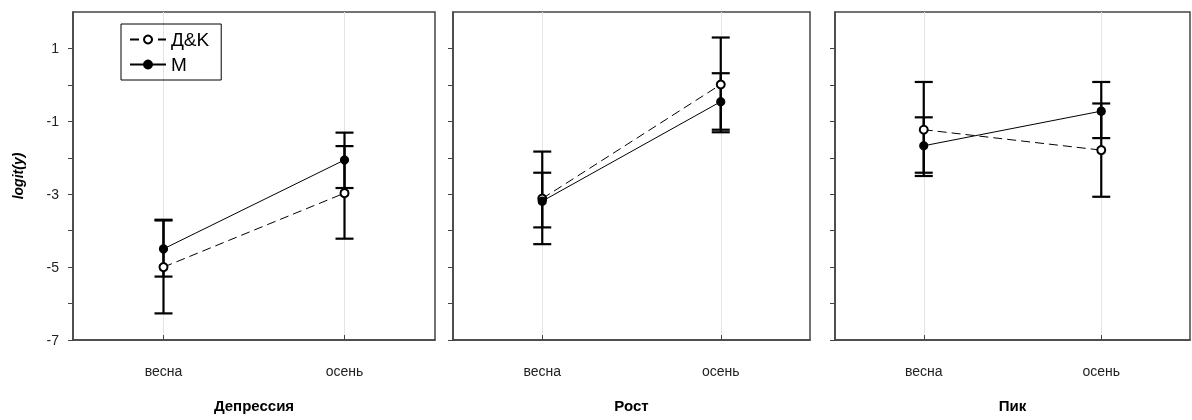 This screenshot has height=420, width=1192. What do you see at coordinates (55, 48) in the screenshot?
I see `y-tick-label: 1` at bounding box center [55, 48].